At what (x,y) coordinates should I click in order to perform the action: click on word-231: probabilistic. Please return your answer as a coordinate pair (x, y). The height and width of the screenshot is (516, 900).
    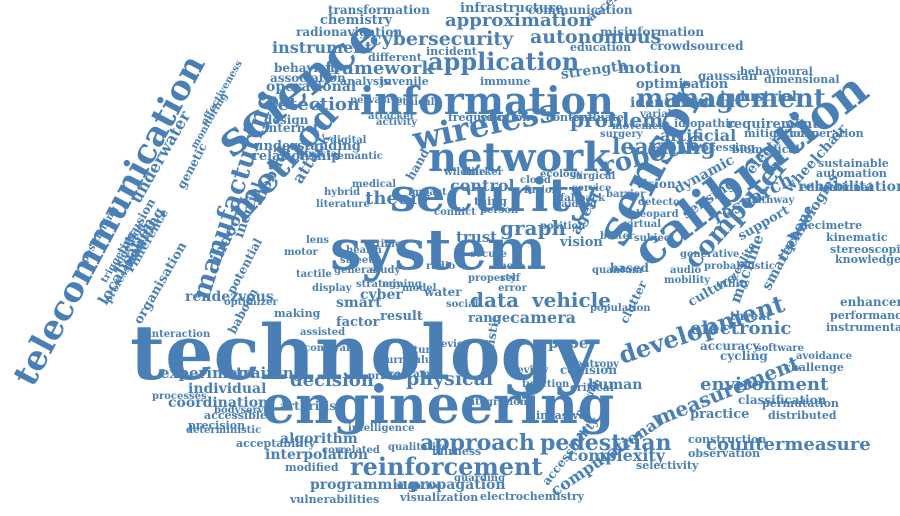
    Looking at the image, I should click on (739, 266).